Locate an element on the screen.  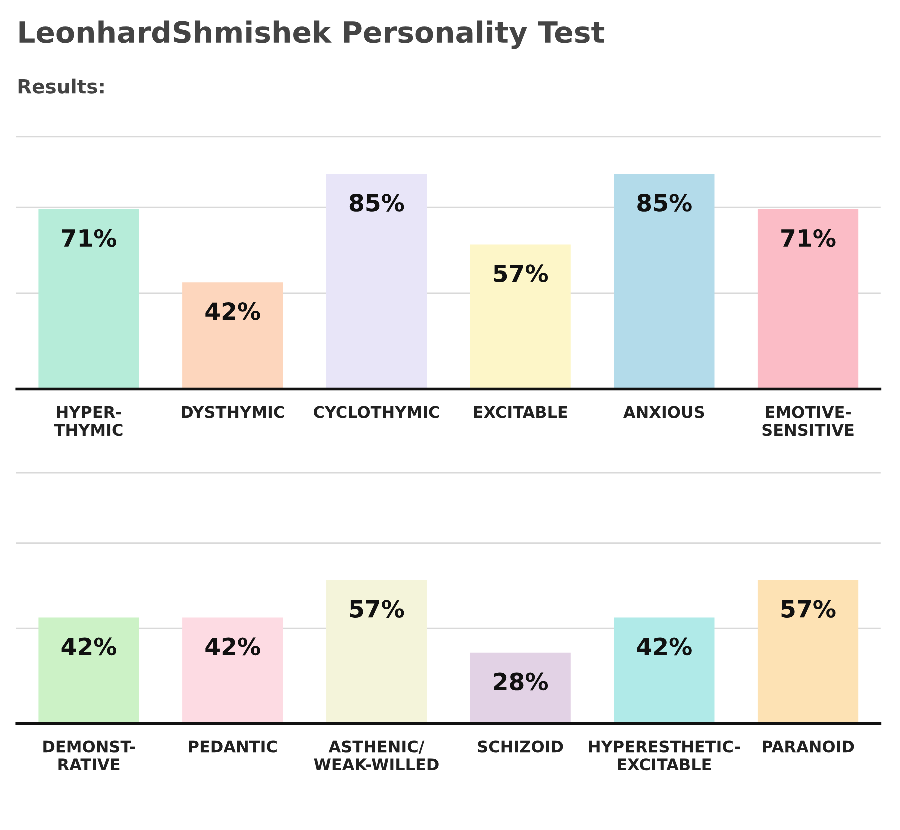
x-tick-label: EMOTIVE- SENSITIVE is located at coordinates (808, 421).